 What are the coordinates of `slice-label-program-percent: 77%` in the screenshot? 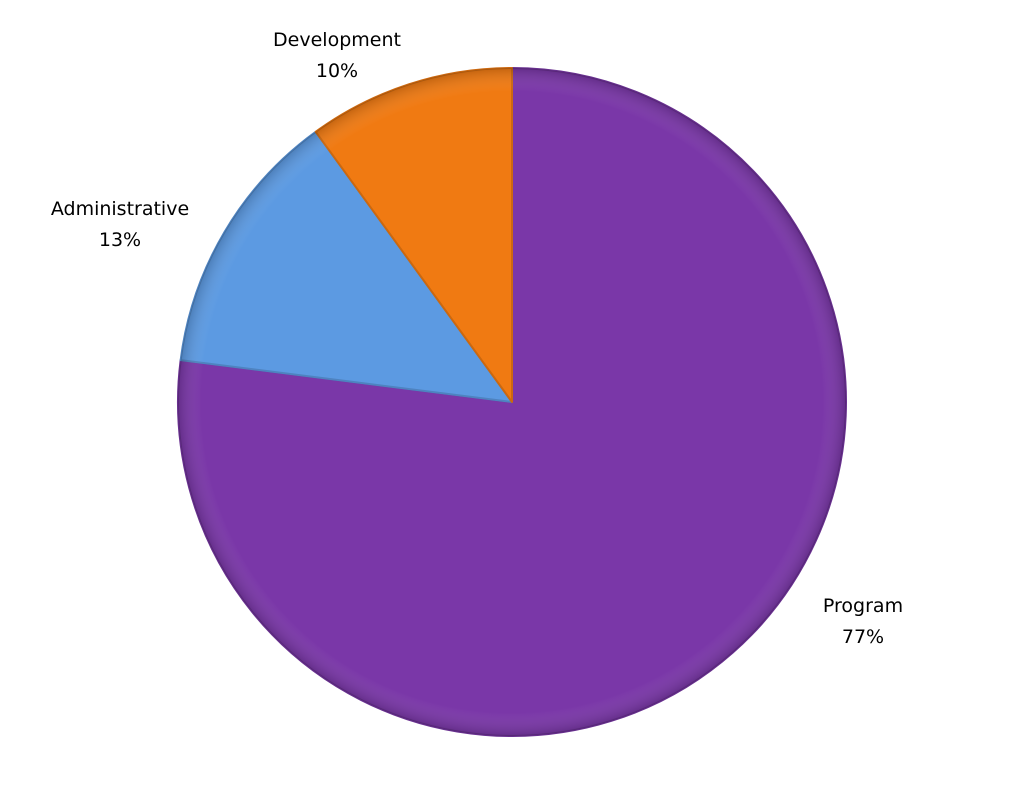 It's located at (863, 637).